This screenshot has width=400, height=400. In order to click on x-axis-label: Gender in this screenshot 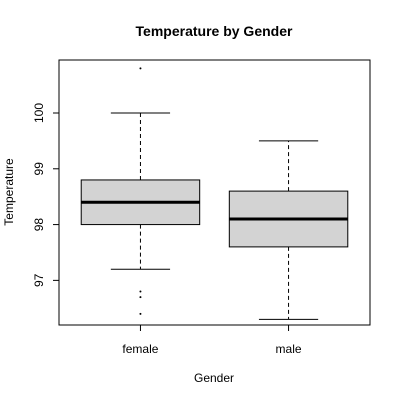, I will do `click(214, 378)`.